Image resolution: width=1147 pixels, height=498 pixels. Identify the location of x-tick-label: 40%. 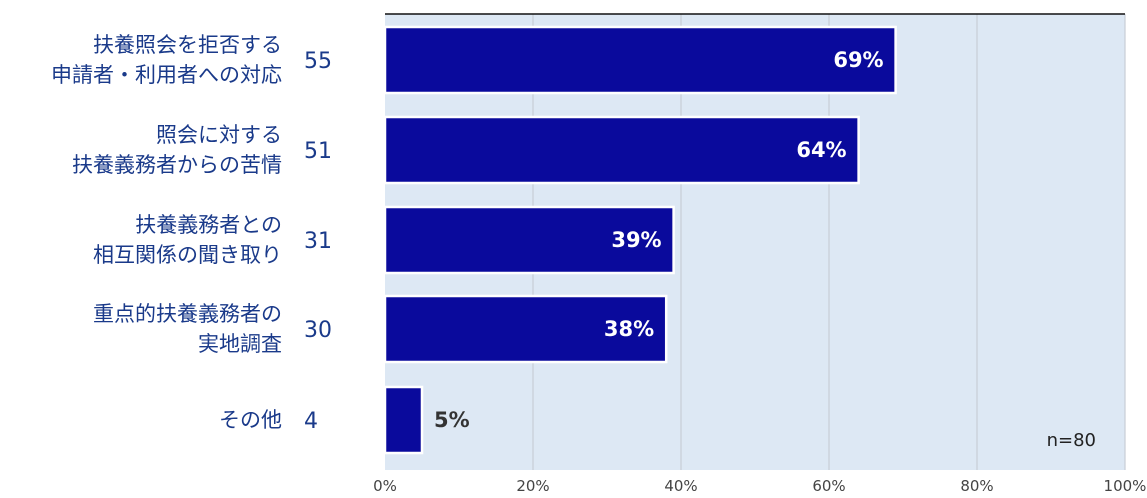
(680, 486).